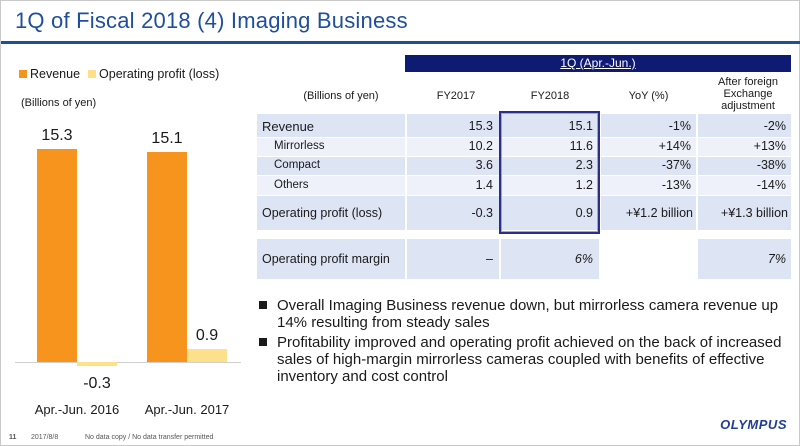 This screenshot has height=446, width=800. I want to click on legend-swatch-revenue, so click(23, 74).